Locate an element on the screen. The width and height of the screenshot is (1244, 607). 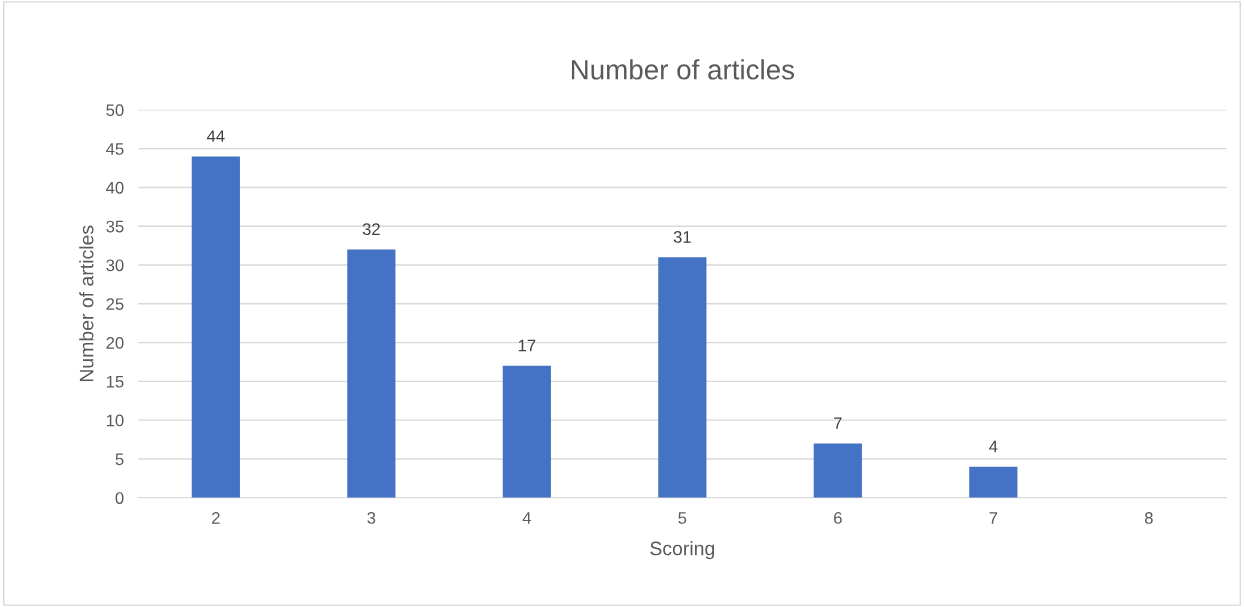
data-label: 31 is located at coordinates (682, 237).